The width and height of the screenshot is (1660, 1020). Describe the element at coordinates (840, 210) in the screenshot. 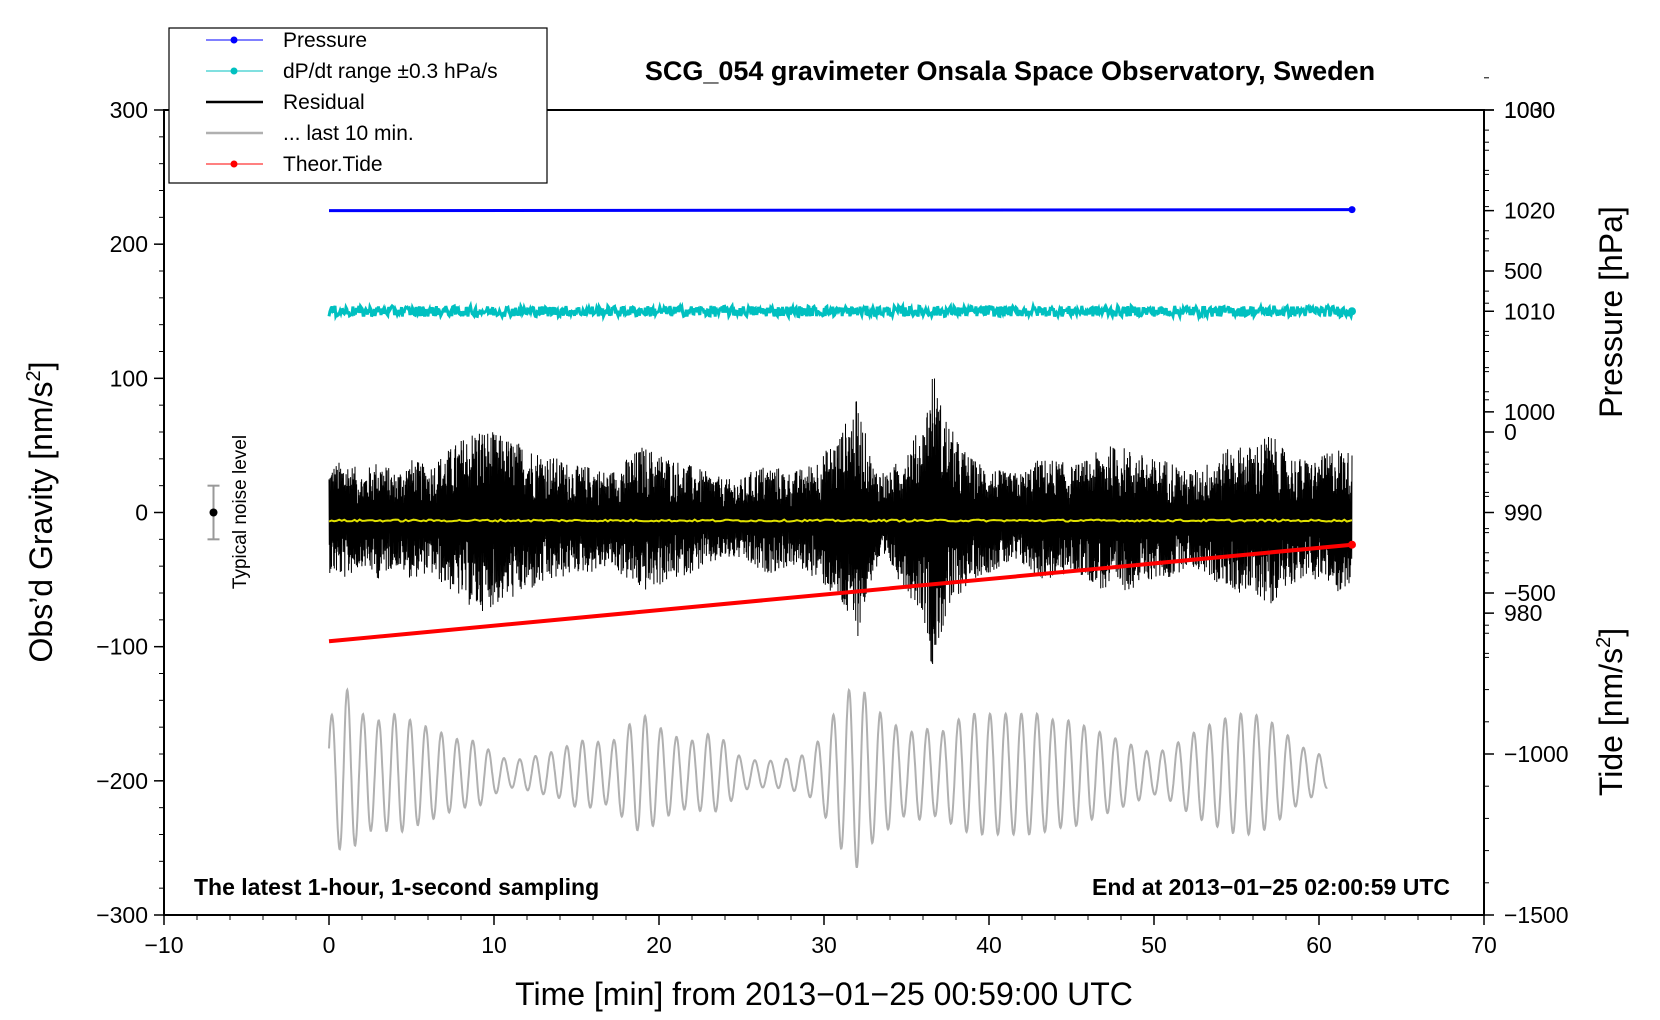

I see `pressure-series` at that location.